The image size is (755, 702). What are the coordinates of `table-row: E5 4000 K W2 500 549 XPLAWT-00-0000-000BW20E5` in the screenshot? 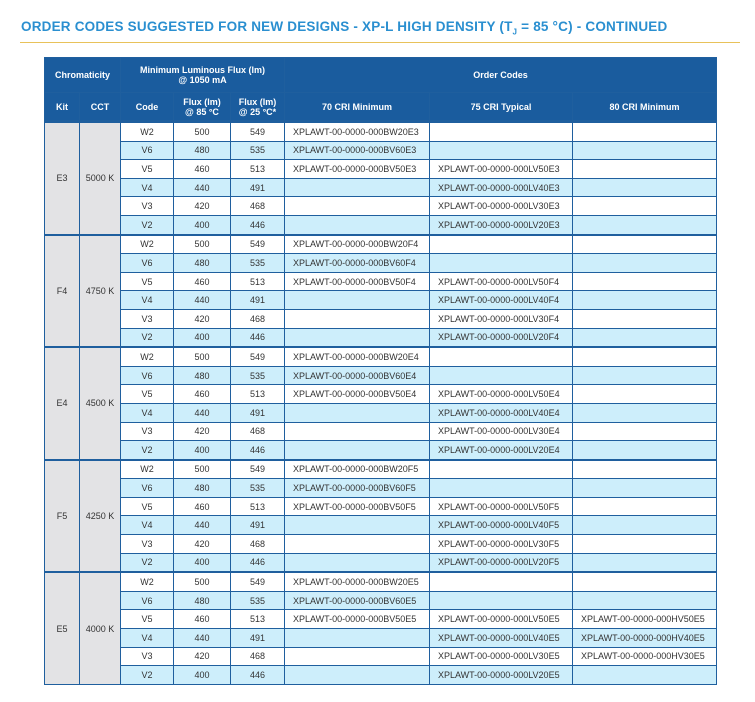 It's located at (380, 628).